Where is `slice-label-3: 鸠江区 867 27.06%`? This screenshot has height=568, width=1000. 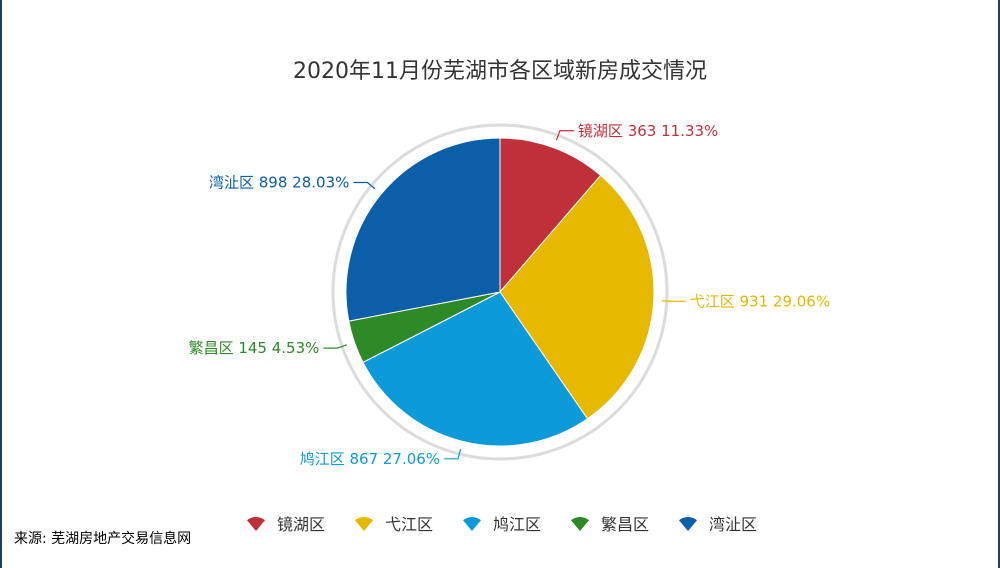
slice-label-3: 鸠江区 867 27.06% is located at coordinates (370, 459).